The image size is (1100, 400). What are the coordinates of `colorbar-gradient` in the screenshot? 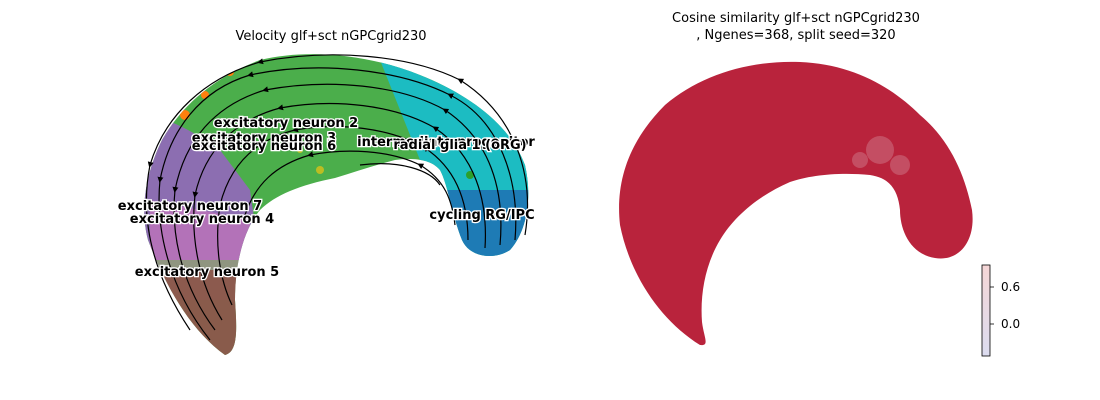 It's located at (986, 310).